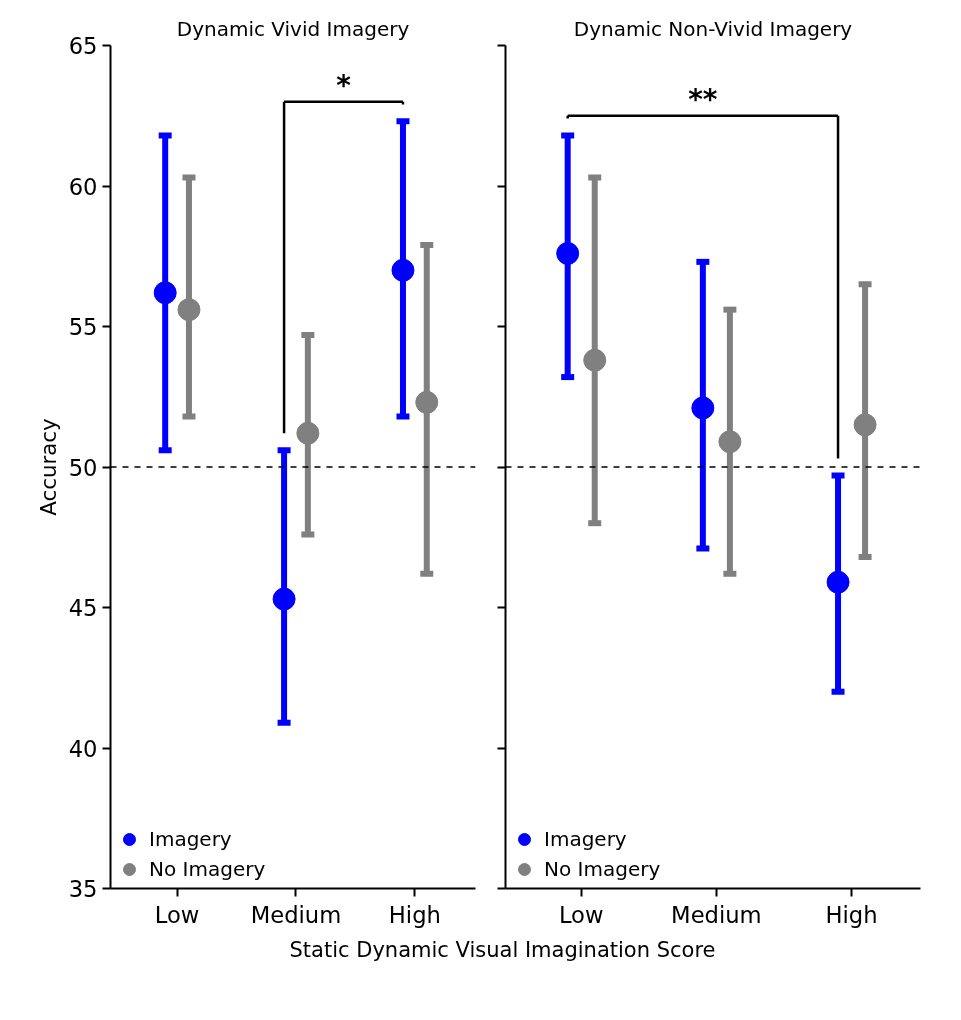 Image resolution: width=961 pixels, height=1020 pixels. Describe the element at coordinates (83, 327) in the screenshot. I see `y-tick-label: 55` at that location.